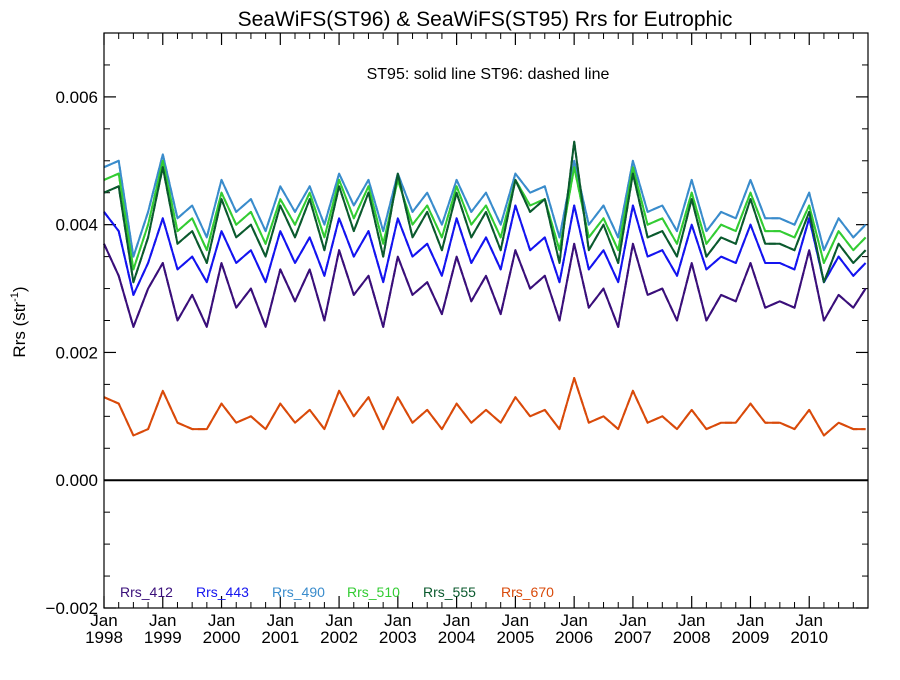  What do you see at coordinates (692, 637) in the screenshot?
I see `x-tick-label-year: 2008` at bounding box center [692, 637].